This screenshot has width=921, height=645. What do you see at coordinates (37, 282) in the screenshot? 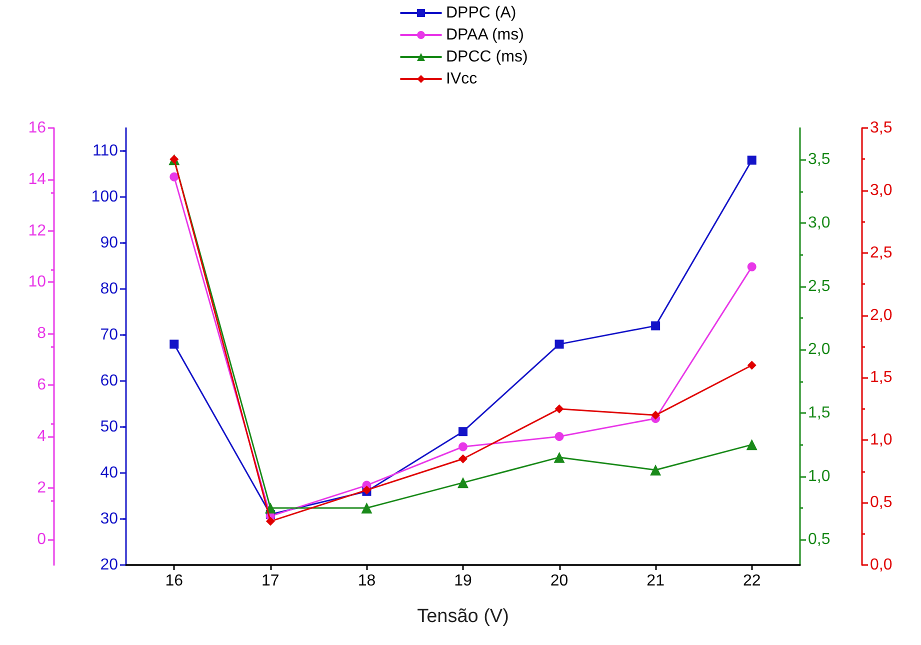
I see `y2-tick-label: 10` at bounding box center [37, 282].